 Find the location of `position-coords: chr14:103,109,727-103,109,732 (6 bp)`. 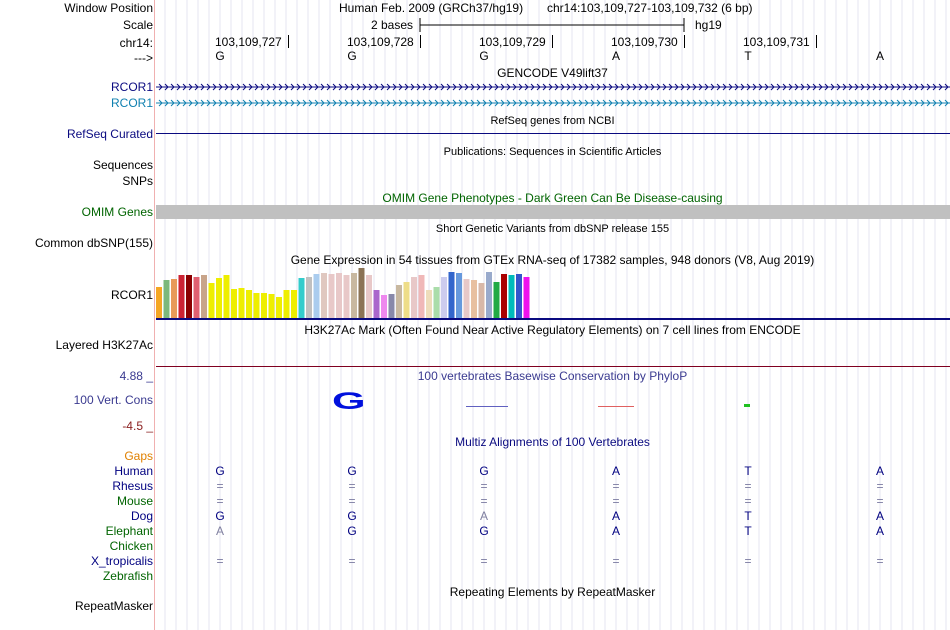

position-coords: chr14:103,109,727-103,109,732 (6 bp) is located at coordinates (650, 8).